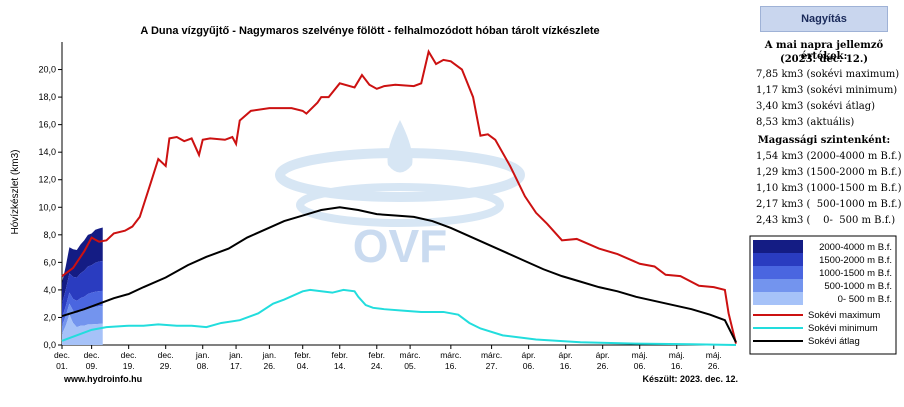 The width and height of the screenshot is (904, 407). Describe the element at coordinates (49, 262) in the screenshot. I see `y-tick-label: 6,0` at that location.